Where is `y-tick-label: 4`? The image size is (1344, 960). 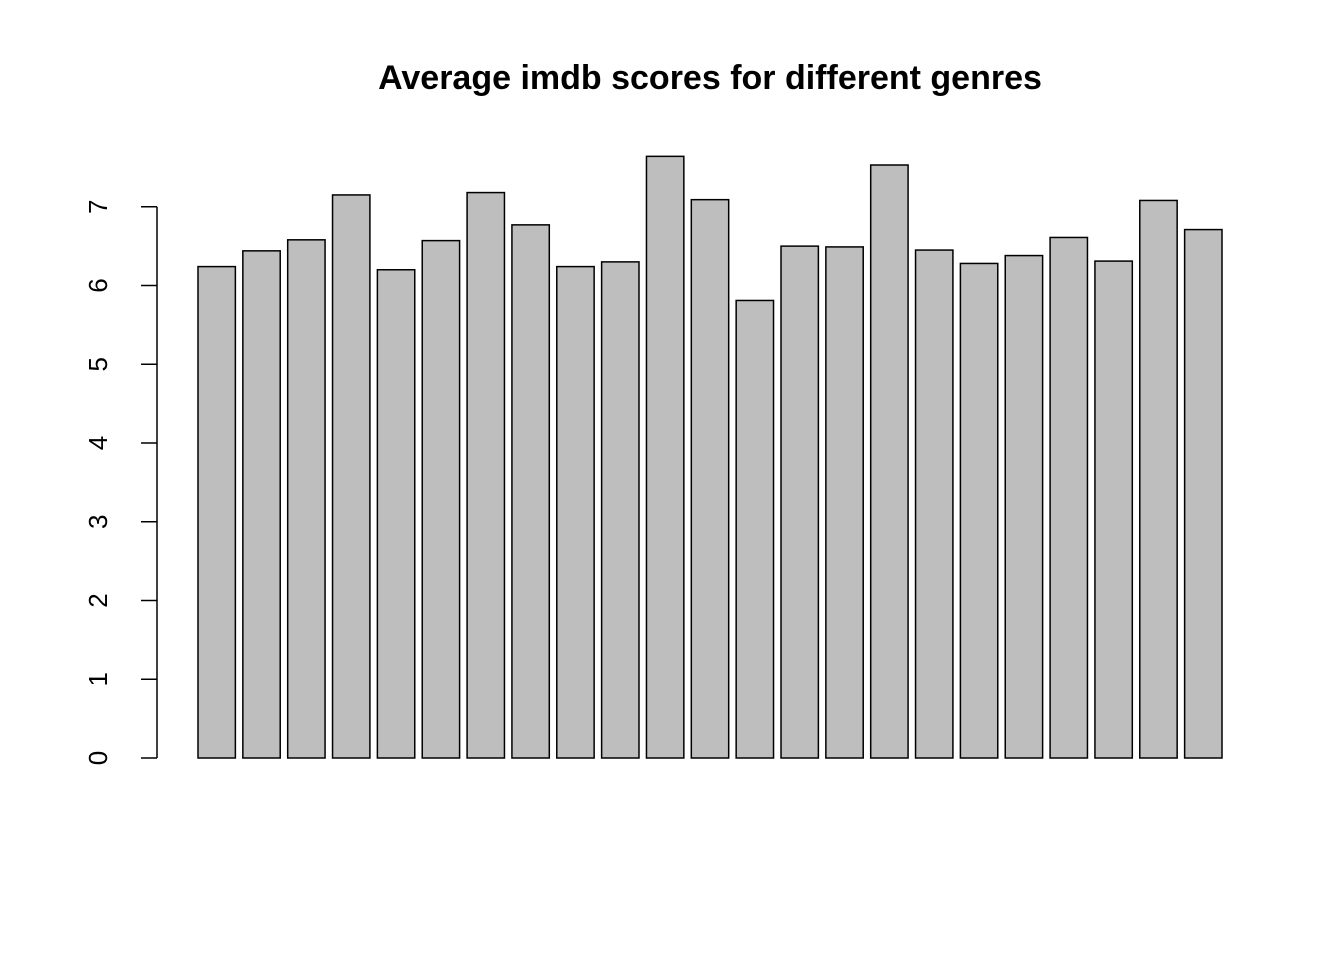
y-tick-label: 4 is located at coordinates (98, 443).